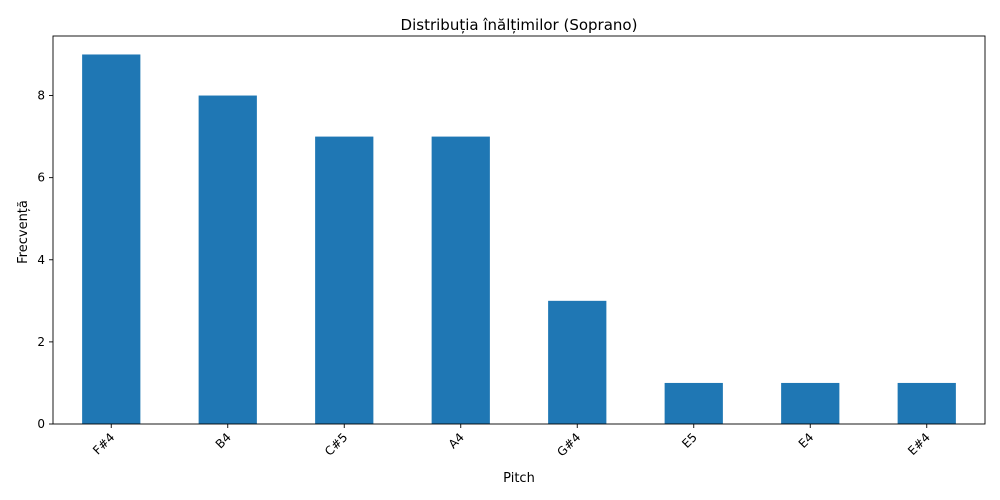 The image size is (1000, 500). I want to click on bar-e4, so click(810, 403).